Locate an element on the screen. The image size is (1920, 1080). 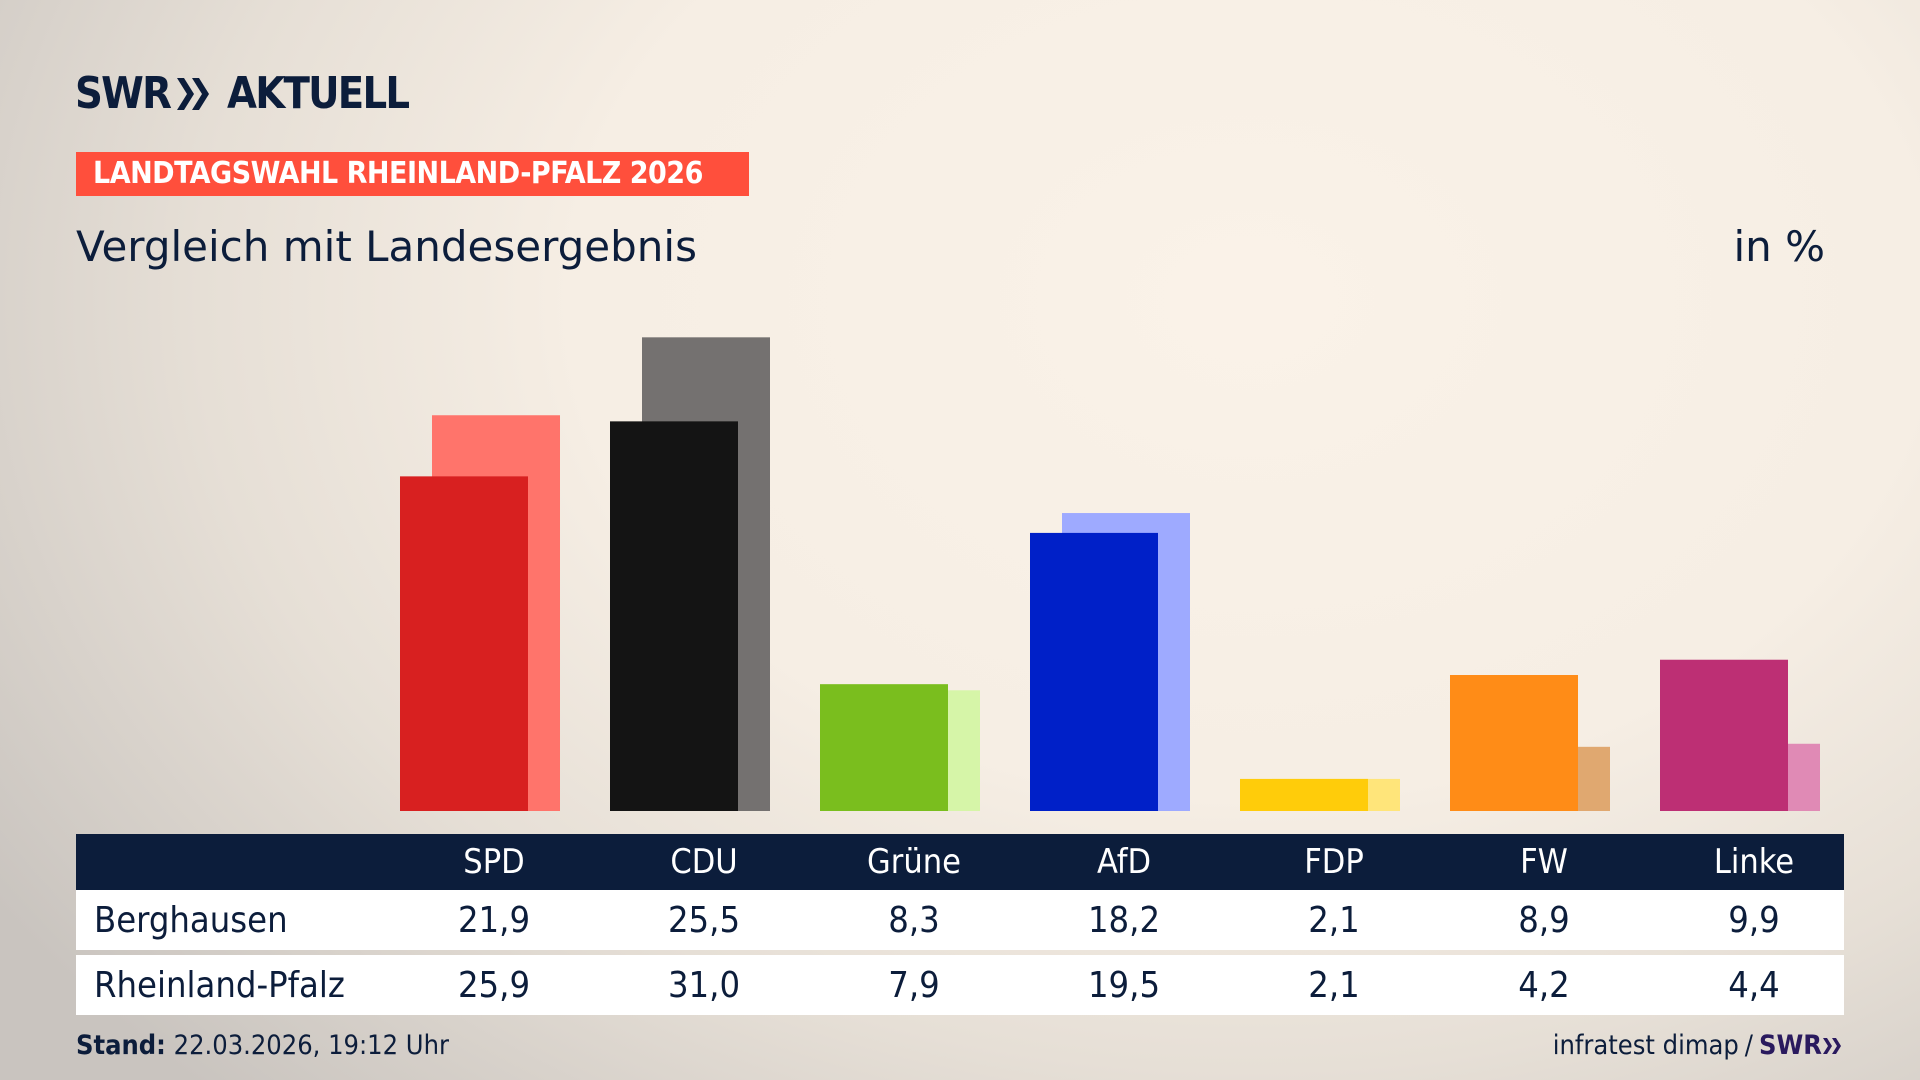
bar-spd-berghausen is located at coordinates (464, 643).